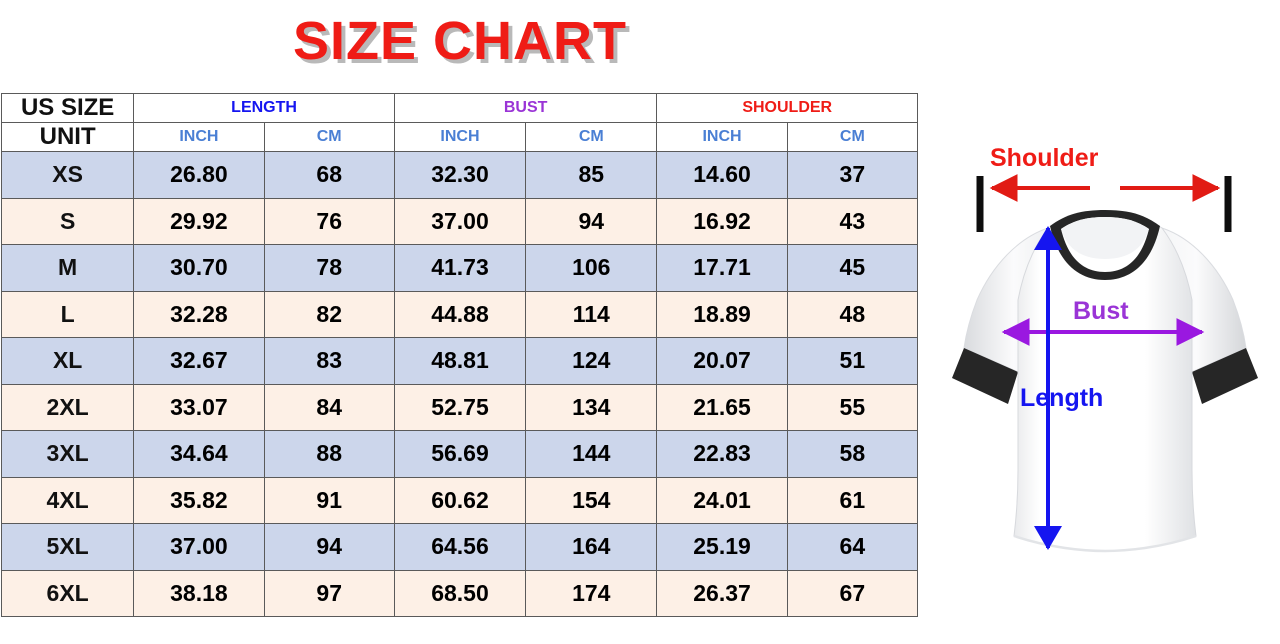 The image size is (1280, 644). Describe the element at coordinates (722, 175) in the screenshot. I see `cell-shoulder-inch: 14.60` at that location.